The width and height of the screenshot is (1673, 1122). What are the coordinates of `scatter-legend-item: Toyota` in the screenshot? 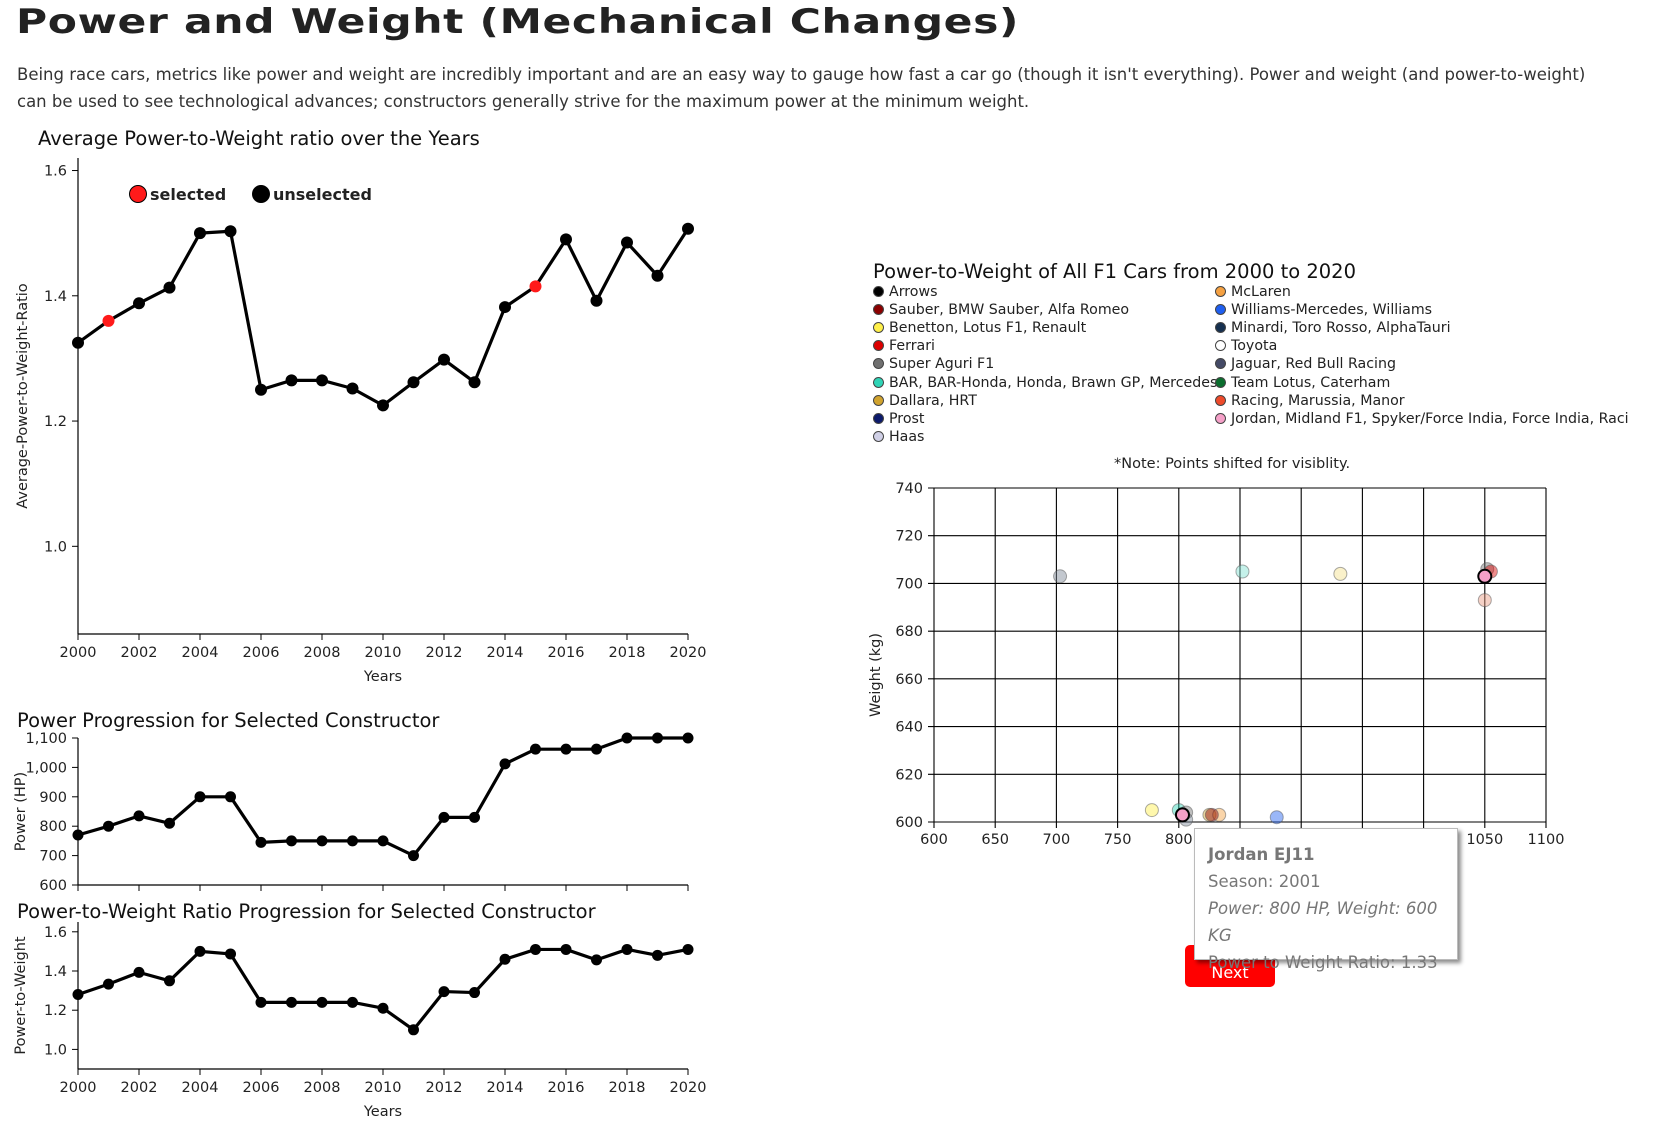 It's located at (1246, 346).